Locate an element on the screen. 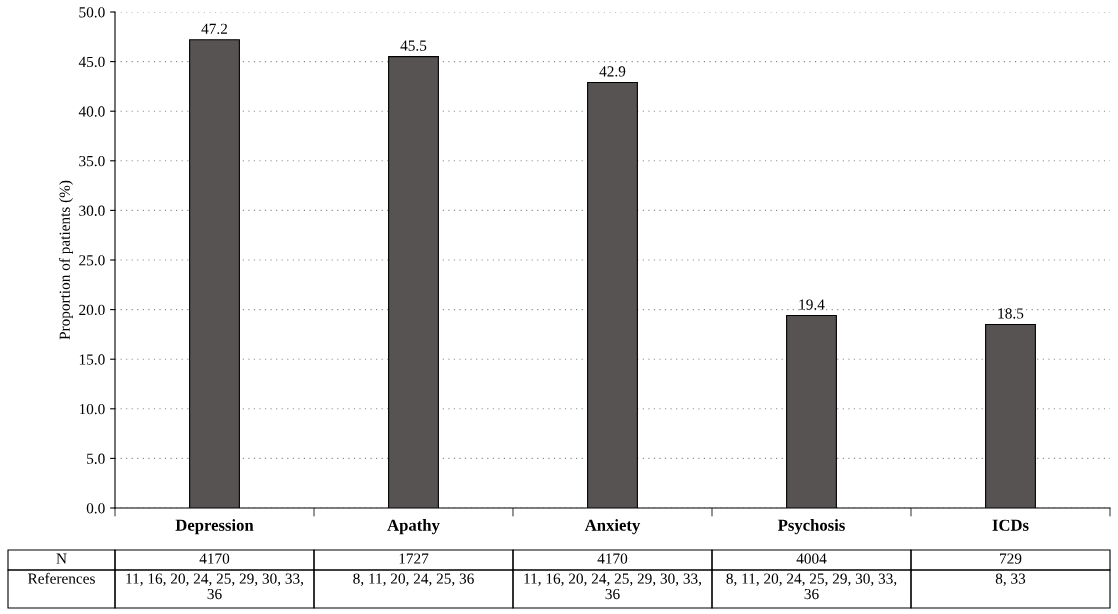  y-tick-label: 0.0 is located at coordinates (95, 508).